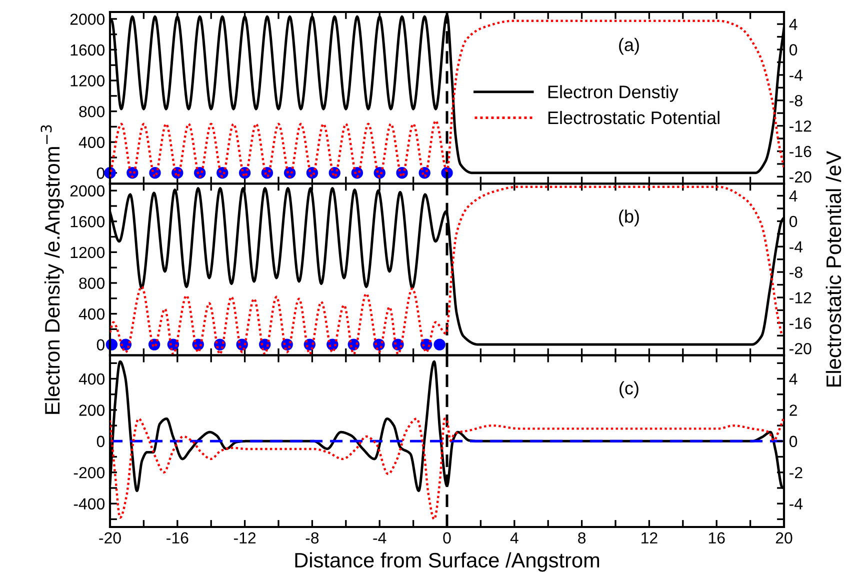 Image resolution: width=860 pixels, height=587 pixels. What do you see at coordinates (613, 93) in the screenshot?
I see `legend-label: Electron Denstiy` at bounding box center [613, 93].